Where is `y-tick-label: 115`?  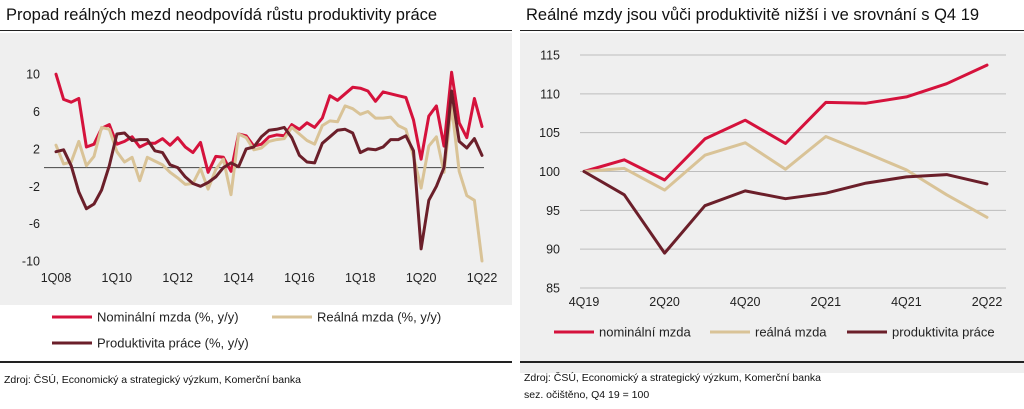 y-tick-label: 115 is located at coordinates (550, 56).